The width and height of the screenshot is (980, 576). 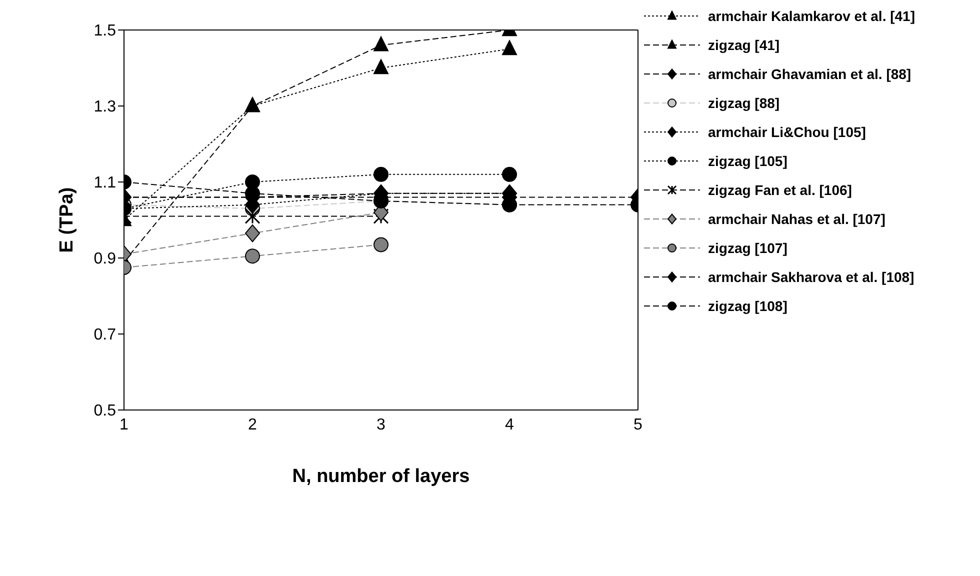 What do you see at coordinates (509, 425) in the screenshot?
I see `x-tick-label: 4` at bounding box center [509, 425].